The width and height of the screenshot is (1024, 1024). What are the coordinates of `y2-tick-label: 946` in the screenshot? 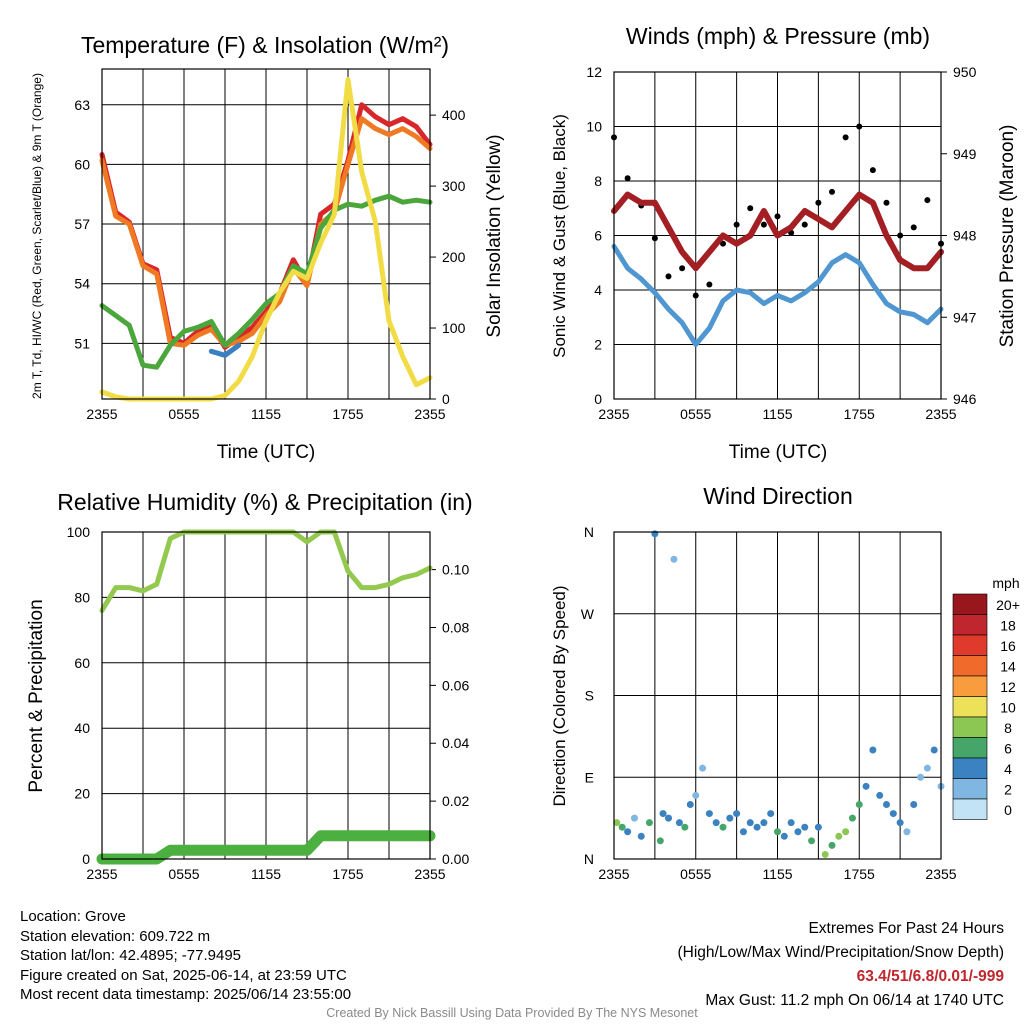 It's located at (965, 399).